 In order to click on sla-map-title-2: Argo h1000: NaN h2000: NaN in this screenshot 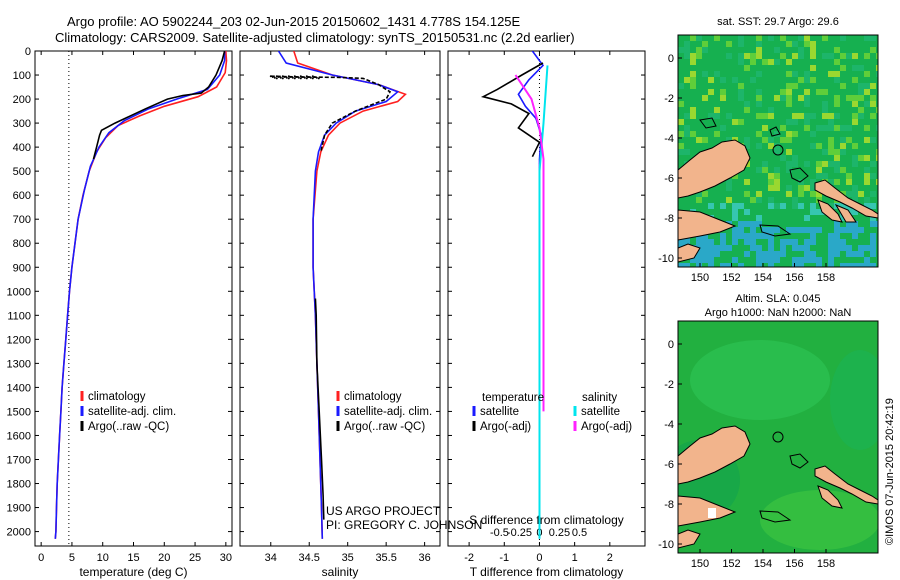, I will do `click(778, 313)`.